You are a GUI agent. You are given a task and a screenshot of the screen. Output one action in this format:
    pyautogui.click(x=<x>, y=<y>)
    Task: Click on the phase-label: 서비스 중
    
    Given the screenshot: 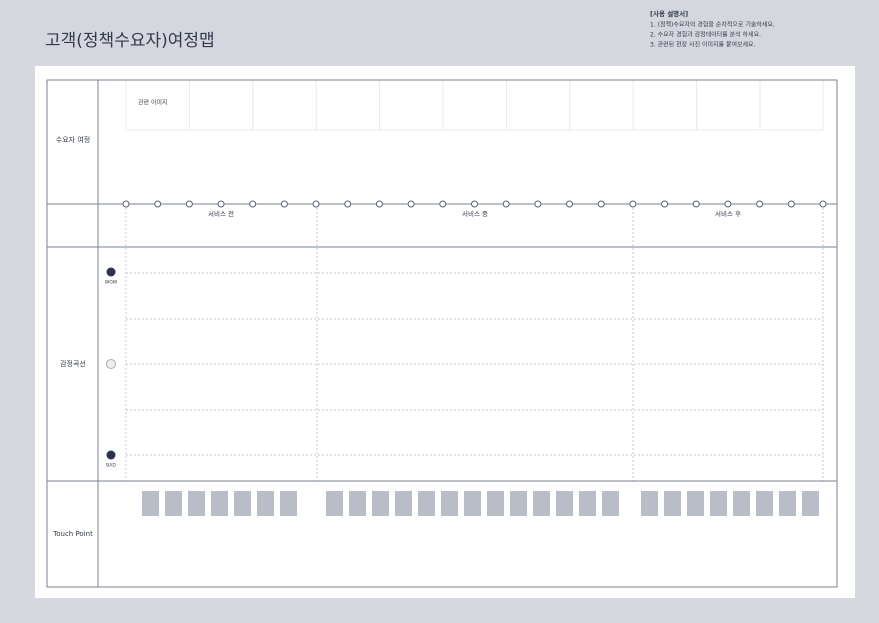 What is the action you would take?
    pyautogui.click(x=475, y=213)
    